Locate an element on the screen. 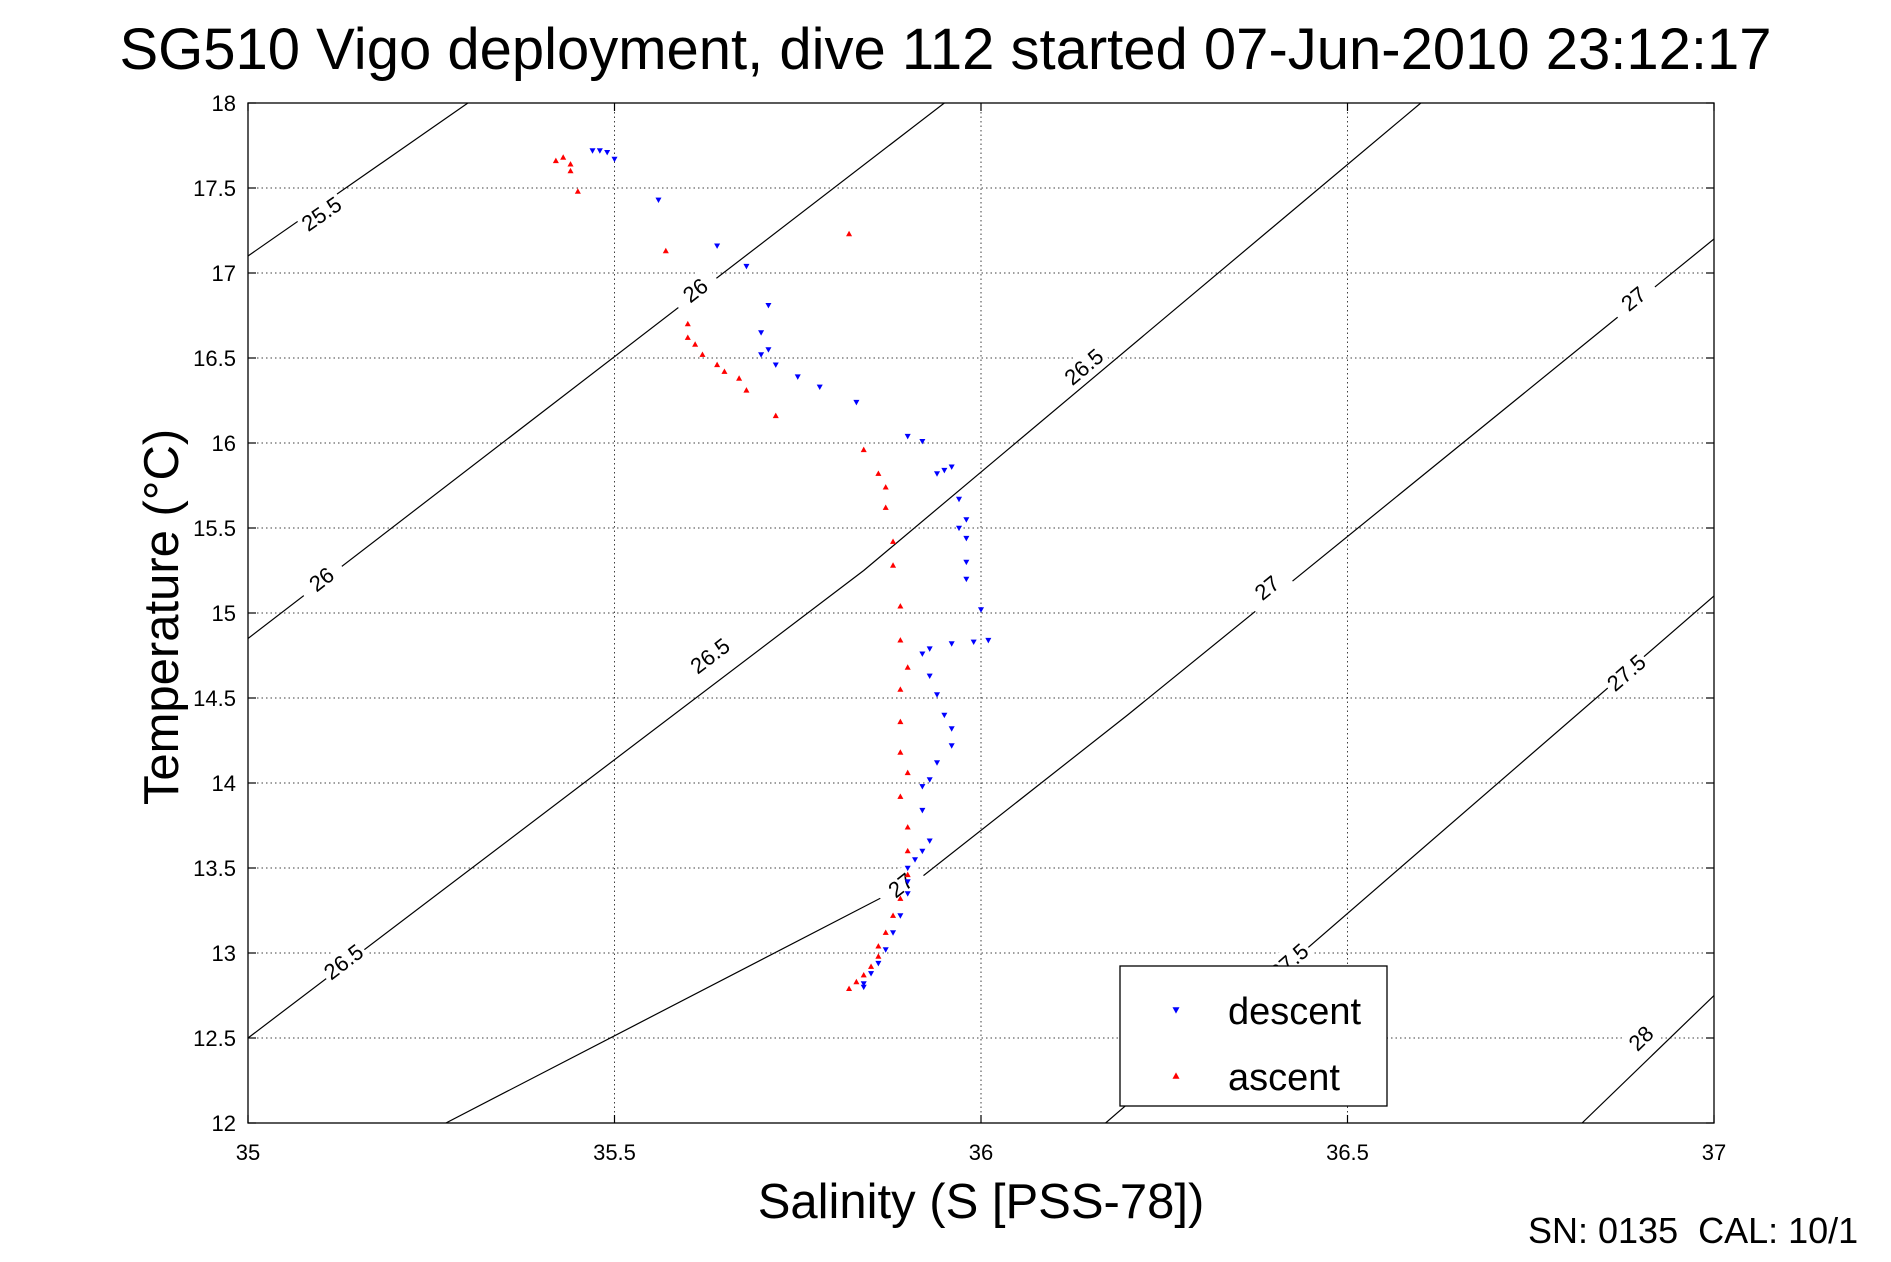 Image resolution: width=1891 pixels, height=1262 pixels. y-tick-label: 12 is located at coordinates (224, 1123).